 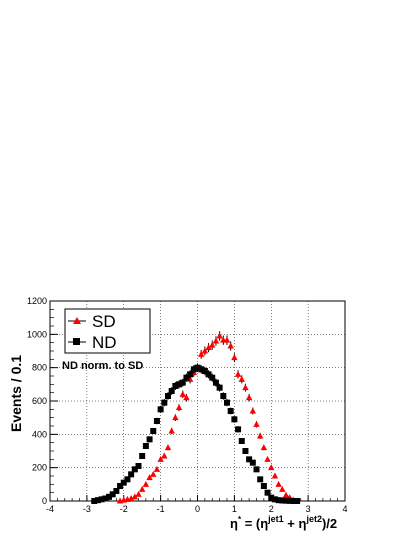 What do you see at coordinates (87, 509) in the screenshot?
I see `x-tick-label: -3` at bounding box center [87, 509].